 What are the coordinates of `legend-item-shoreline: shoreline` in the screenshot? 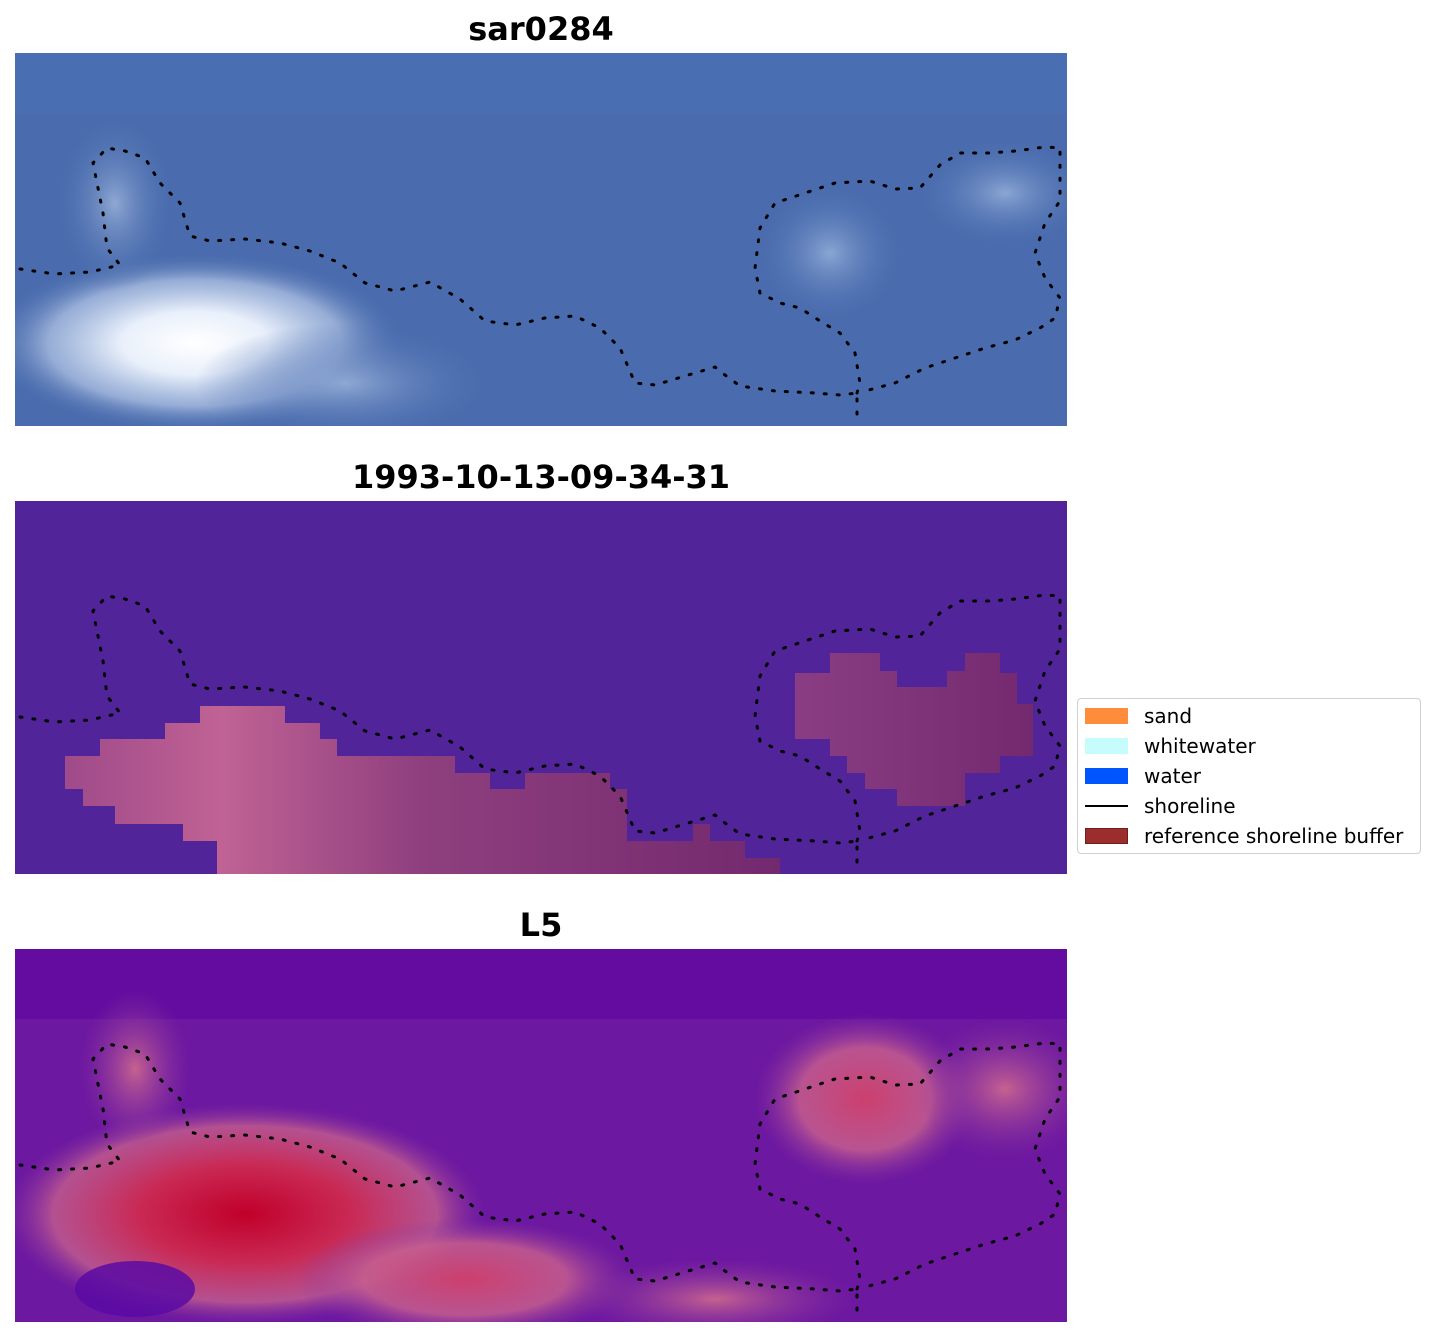 It's located at (1160, 806).